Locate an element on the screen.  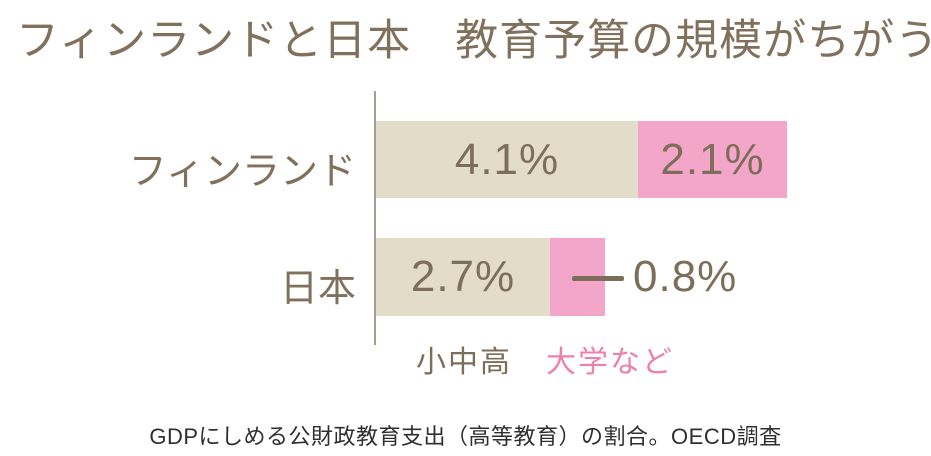
value-label-japan-schools: 2.7% is located at coordinates (463, 276).